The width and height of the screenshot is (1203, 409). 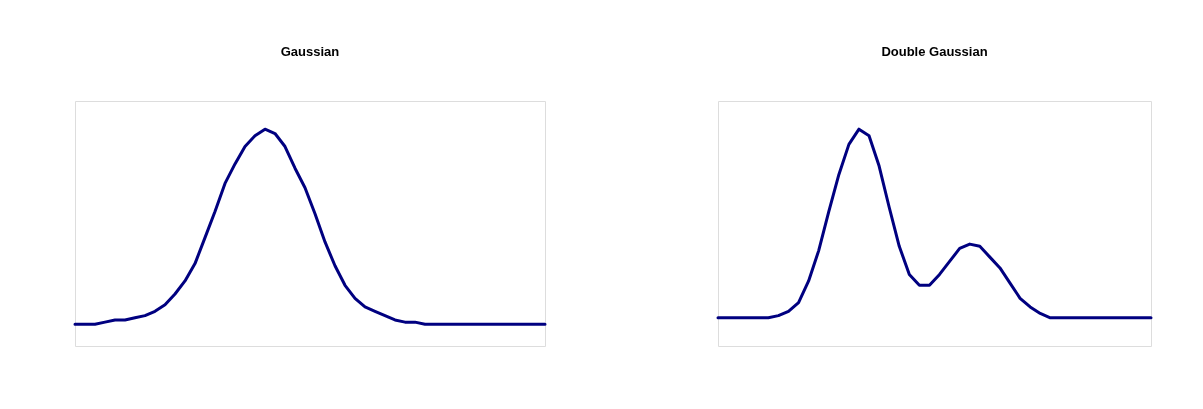 I want to click on chart-title: Gaussian, so click(x=310, y=51).